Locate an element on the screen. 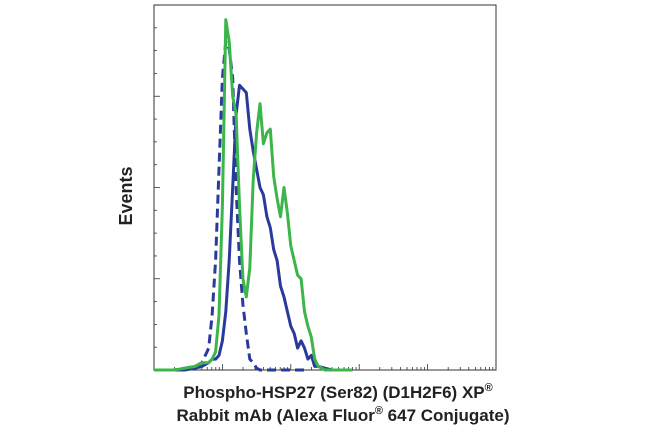  x-axis-label-line1-registered: ® is located at coordinates (489, 388).